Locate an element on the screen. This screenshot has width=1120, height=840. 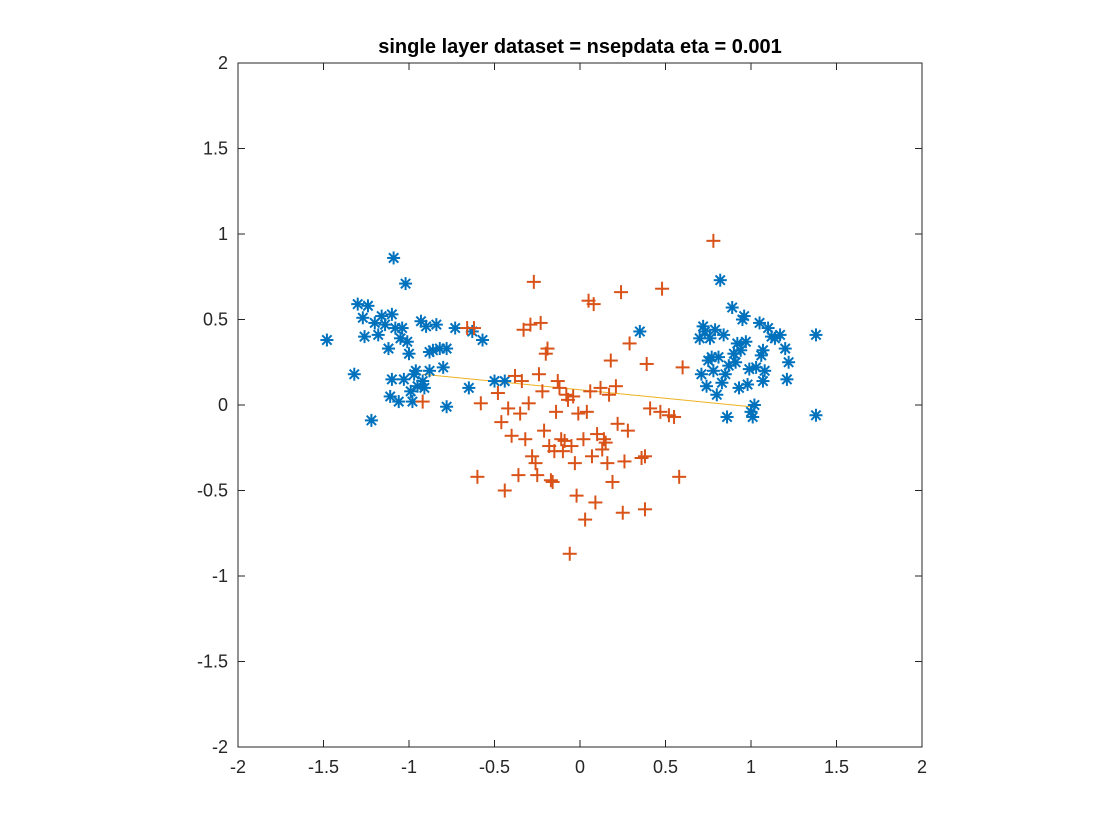
y-tick-label: -0.5 is located at coordinates (212, 491).